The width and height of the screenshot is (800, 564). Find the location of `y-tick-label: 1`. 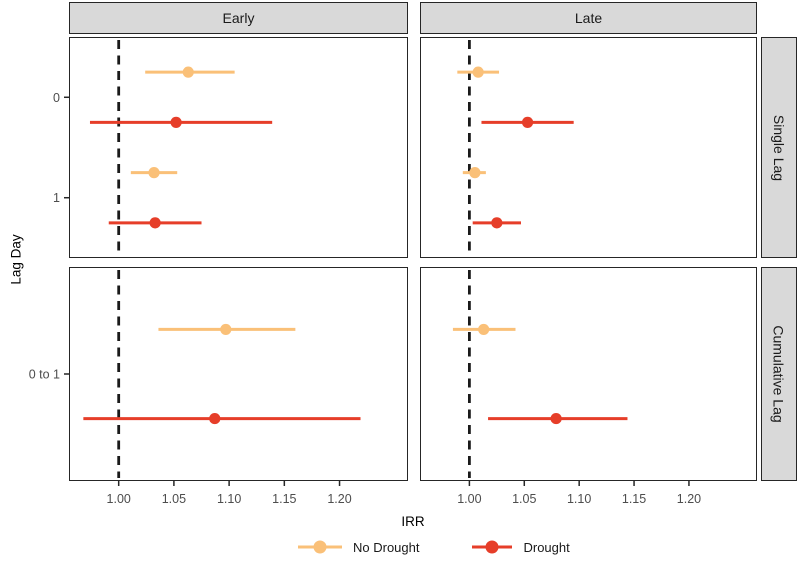

y-tick-label: 1 is located at coordinates (56, 198).